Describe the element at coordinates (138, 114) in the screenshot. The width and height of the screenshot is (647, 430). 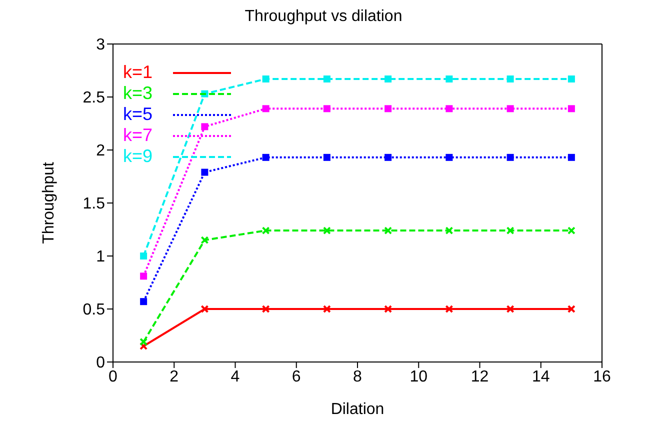
I see `legend-label: k=5` at that location.